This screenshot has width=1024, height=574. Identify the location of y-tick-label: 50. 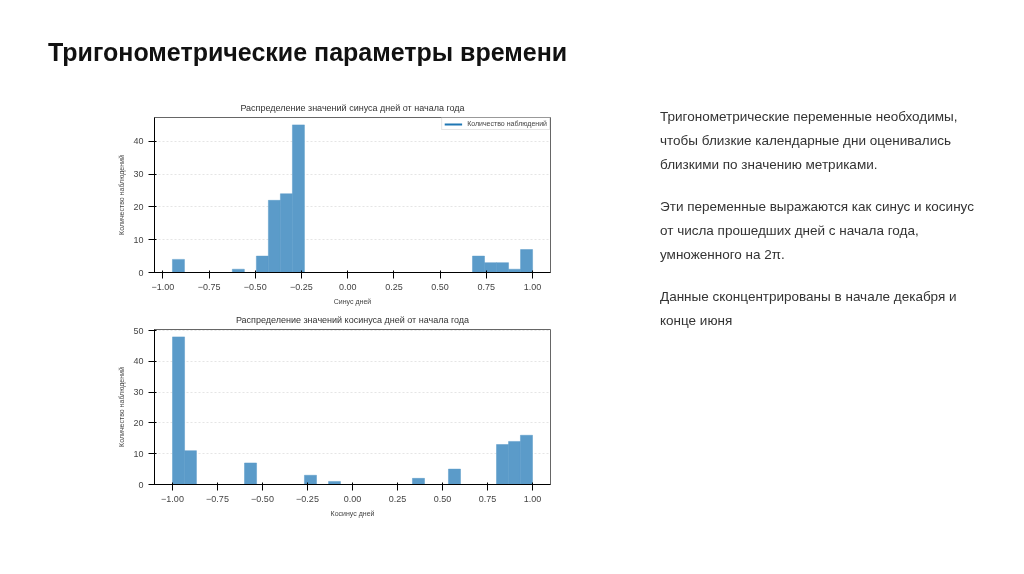
(138, 330).